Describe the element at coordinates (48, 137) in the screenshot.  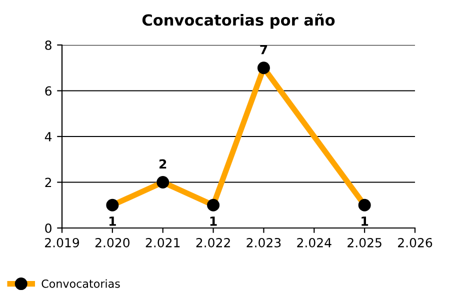
I see `y-tick-label: 4` at that location.